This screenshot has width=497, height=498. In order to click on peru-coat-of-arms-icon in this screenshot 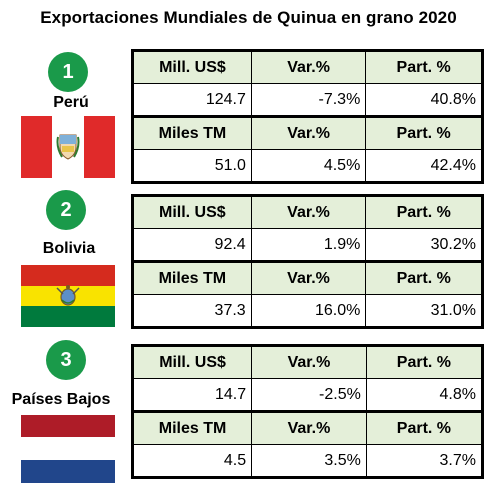, I will do `click(68, 147)`.